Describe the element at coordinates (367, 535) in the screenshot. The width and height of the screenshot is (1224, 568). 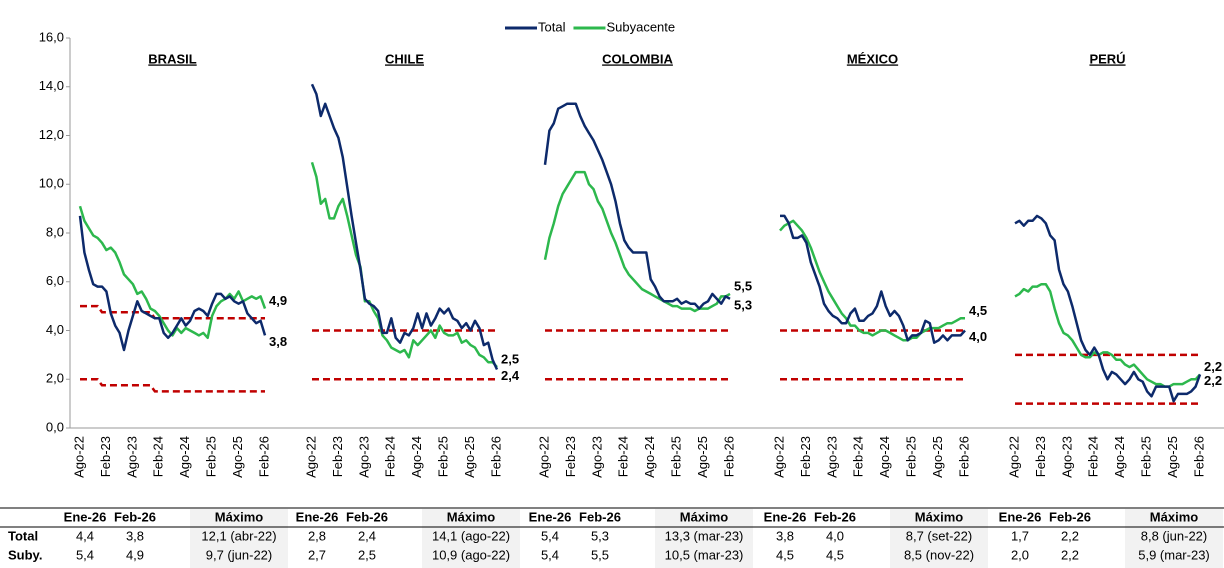
I see `table-cell: 2,4` at that location.